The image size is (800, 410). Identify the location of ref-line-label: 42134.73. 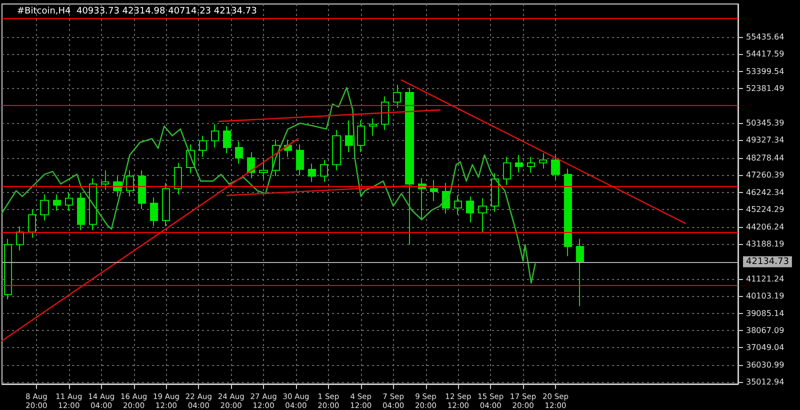
(767, 261).